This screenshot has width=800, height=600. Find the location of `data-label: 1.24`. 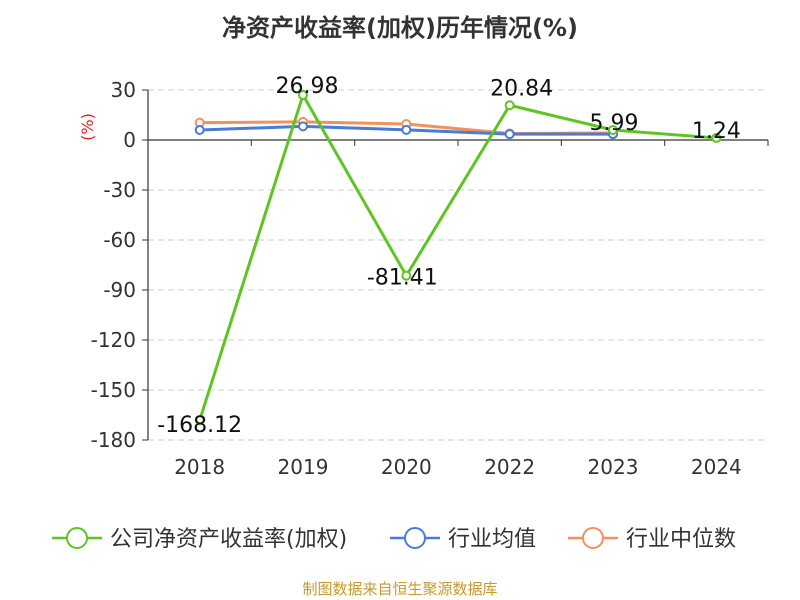

data-label: 1.24 is located at coordinates (716, 131).